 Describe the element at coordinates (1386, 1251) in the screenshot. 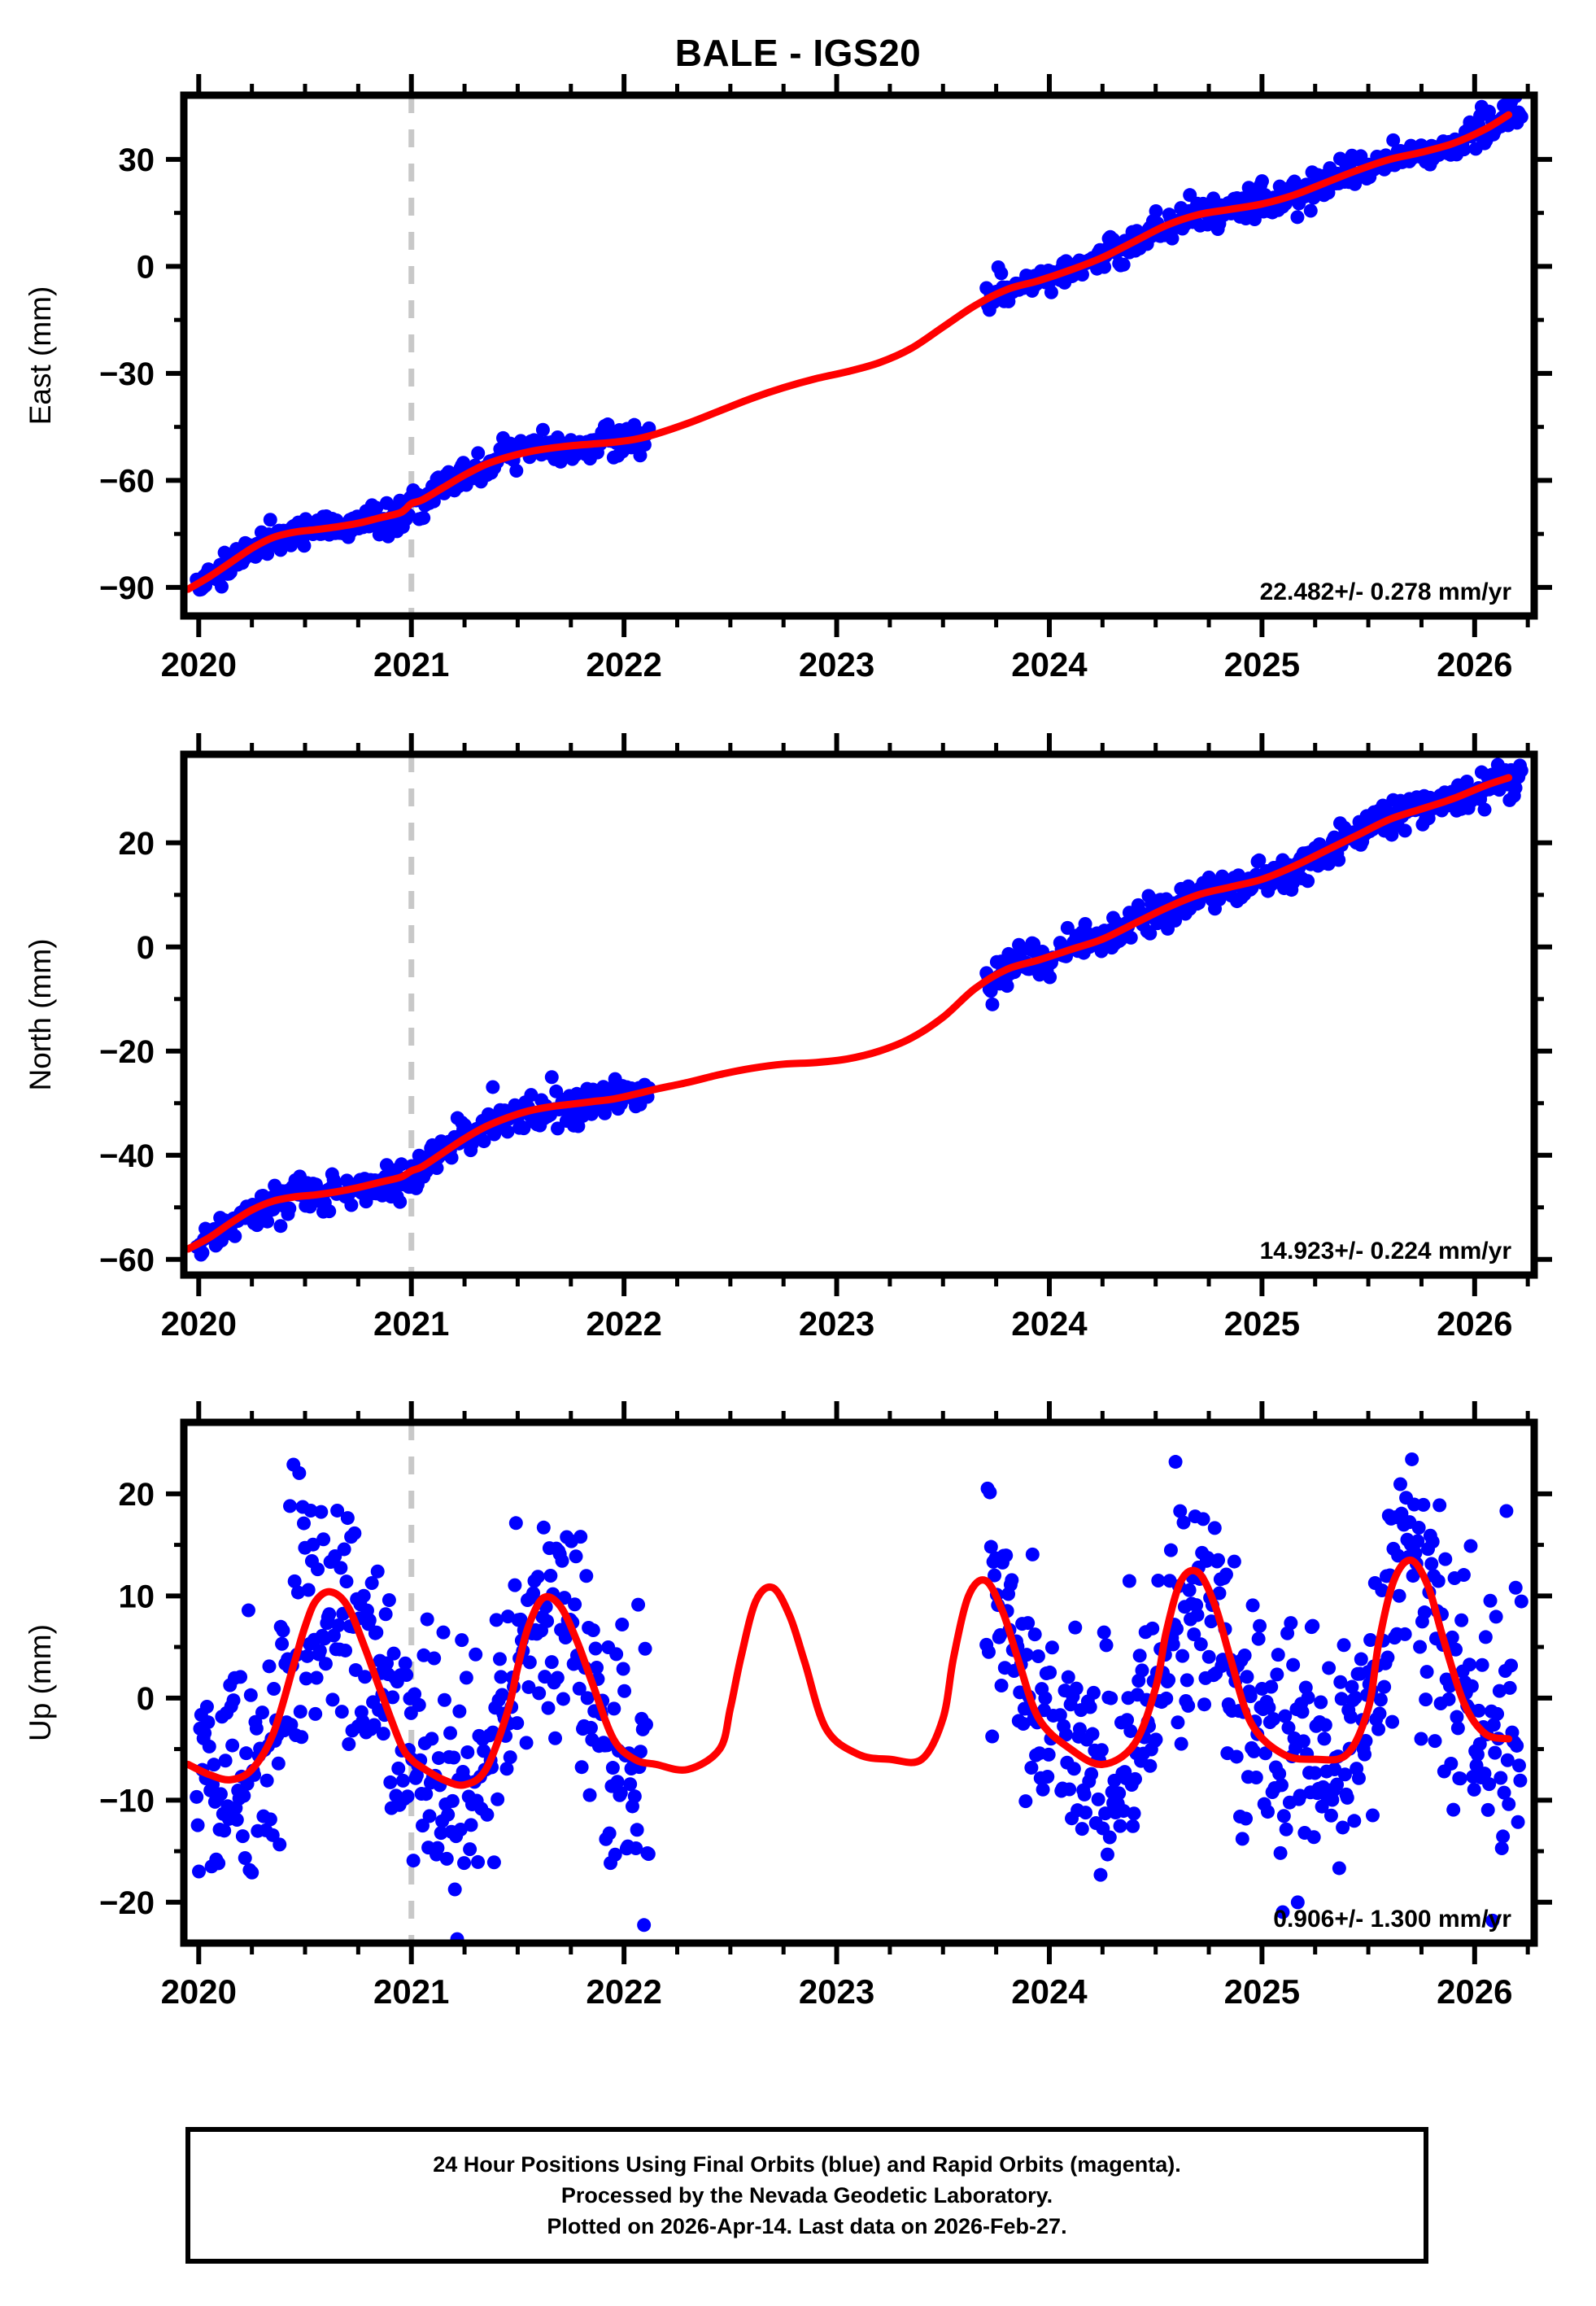

I see `rate-annotation-north: 14.923+/- 0.224 mm/yr` at that location.